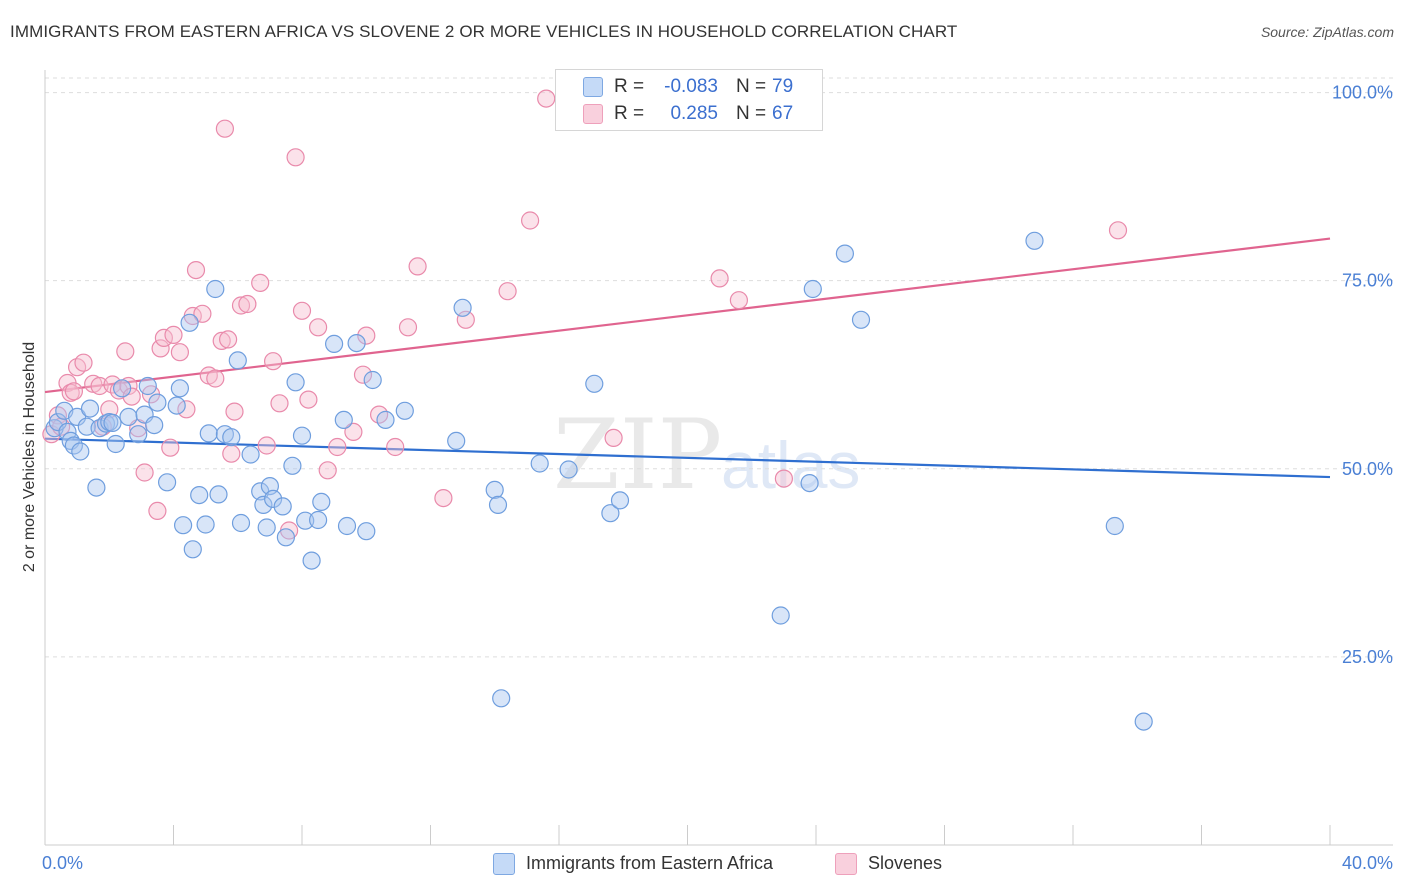  I want to click on correlation-legend: R = -0.083 N = 79 R = 0.285 N = 67, so click(689, 100).